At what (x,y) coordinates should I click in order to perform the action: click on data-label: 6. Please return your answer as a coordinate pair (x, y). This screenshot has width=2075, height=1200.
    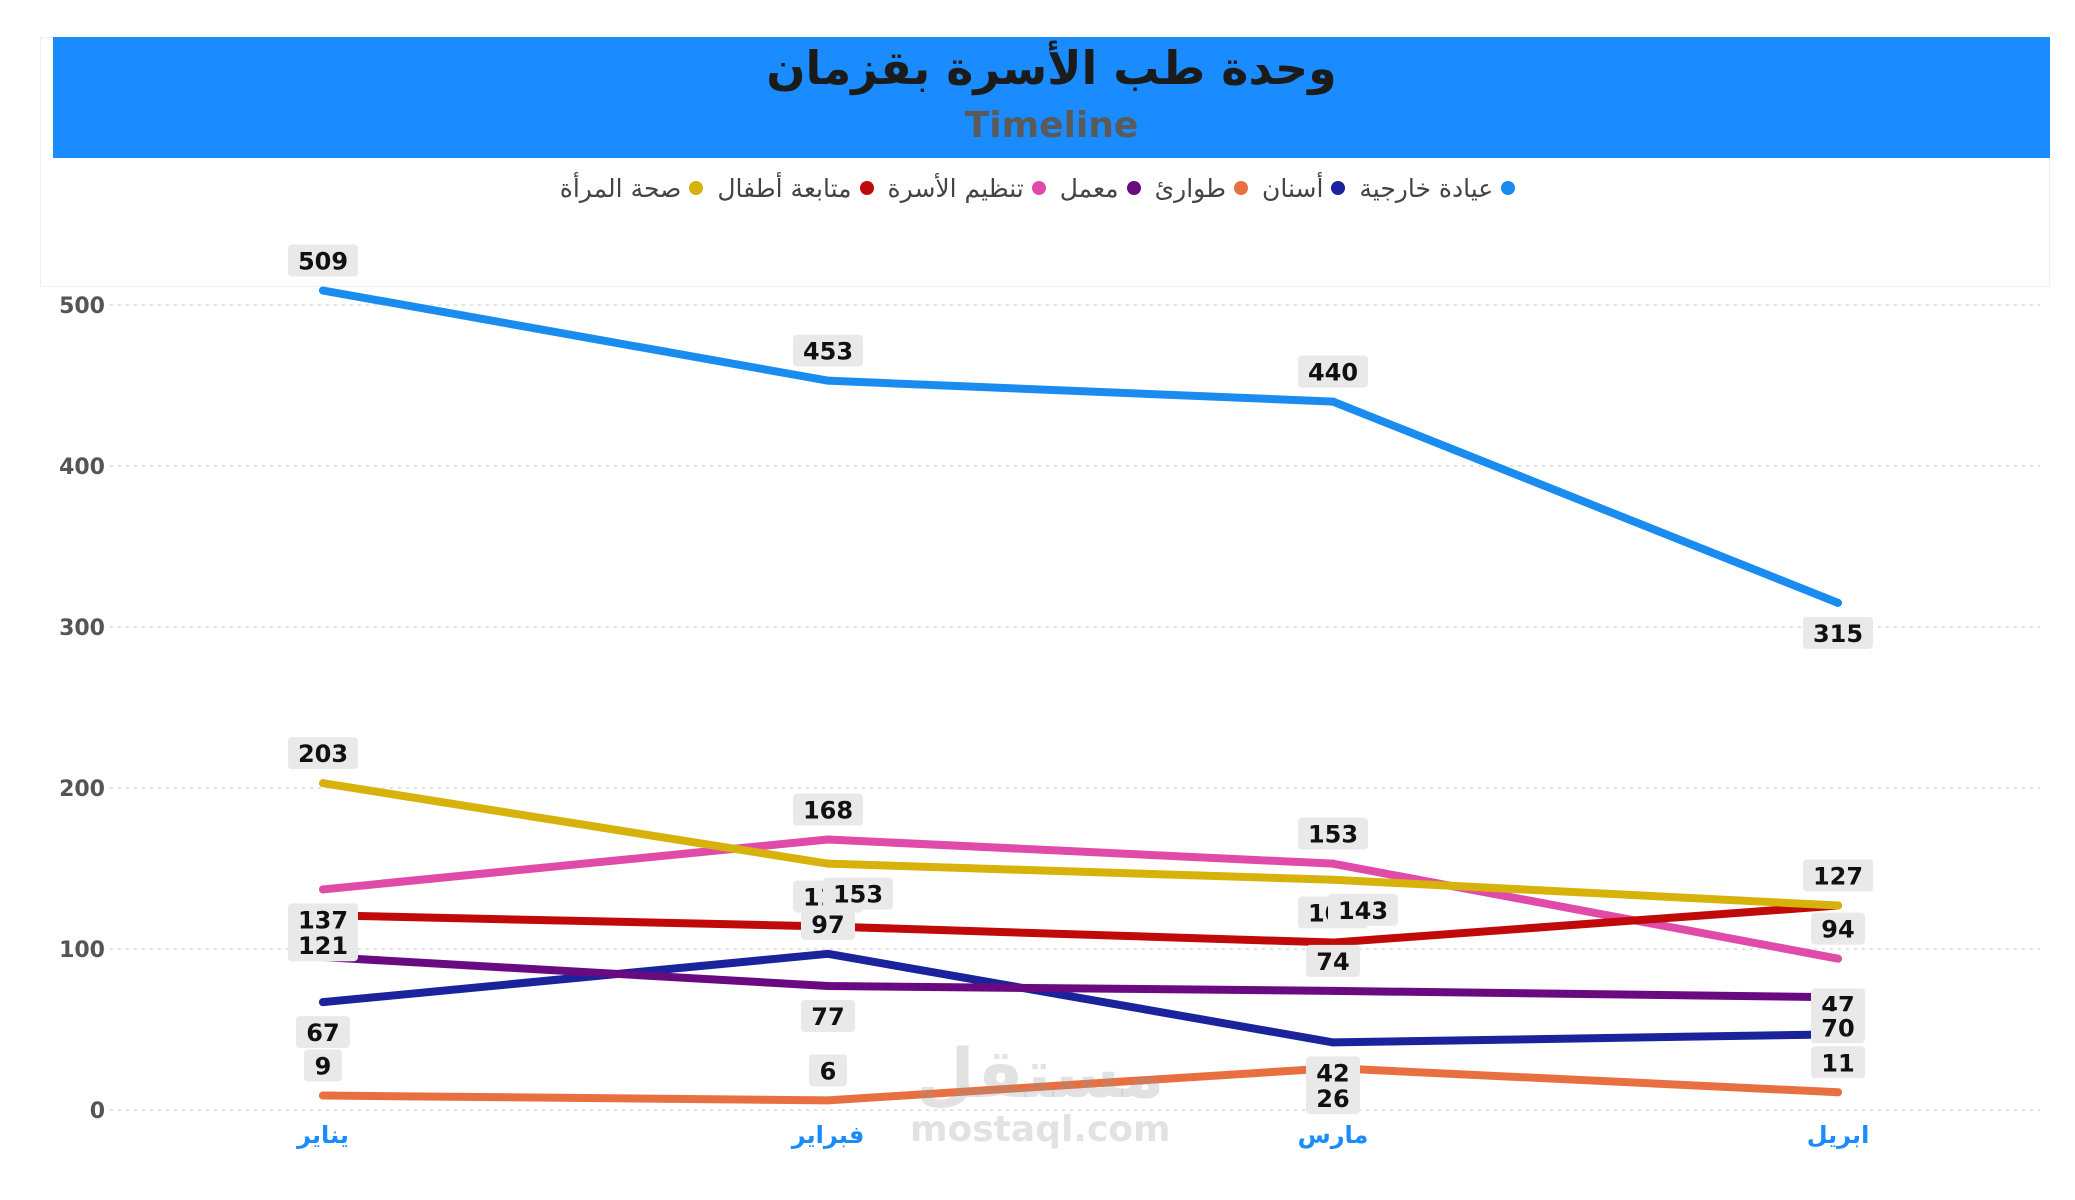
    Looking at the image, I should click on (828, 1071).